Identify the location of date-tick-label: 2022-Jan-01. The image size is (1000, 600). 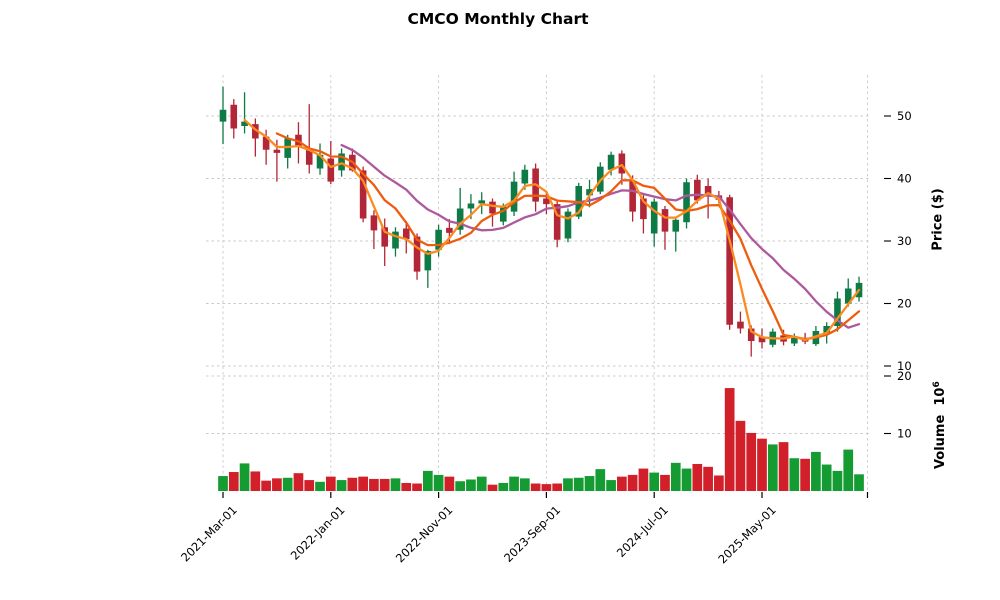
(318, 533).